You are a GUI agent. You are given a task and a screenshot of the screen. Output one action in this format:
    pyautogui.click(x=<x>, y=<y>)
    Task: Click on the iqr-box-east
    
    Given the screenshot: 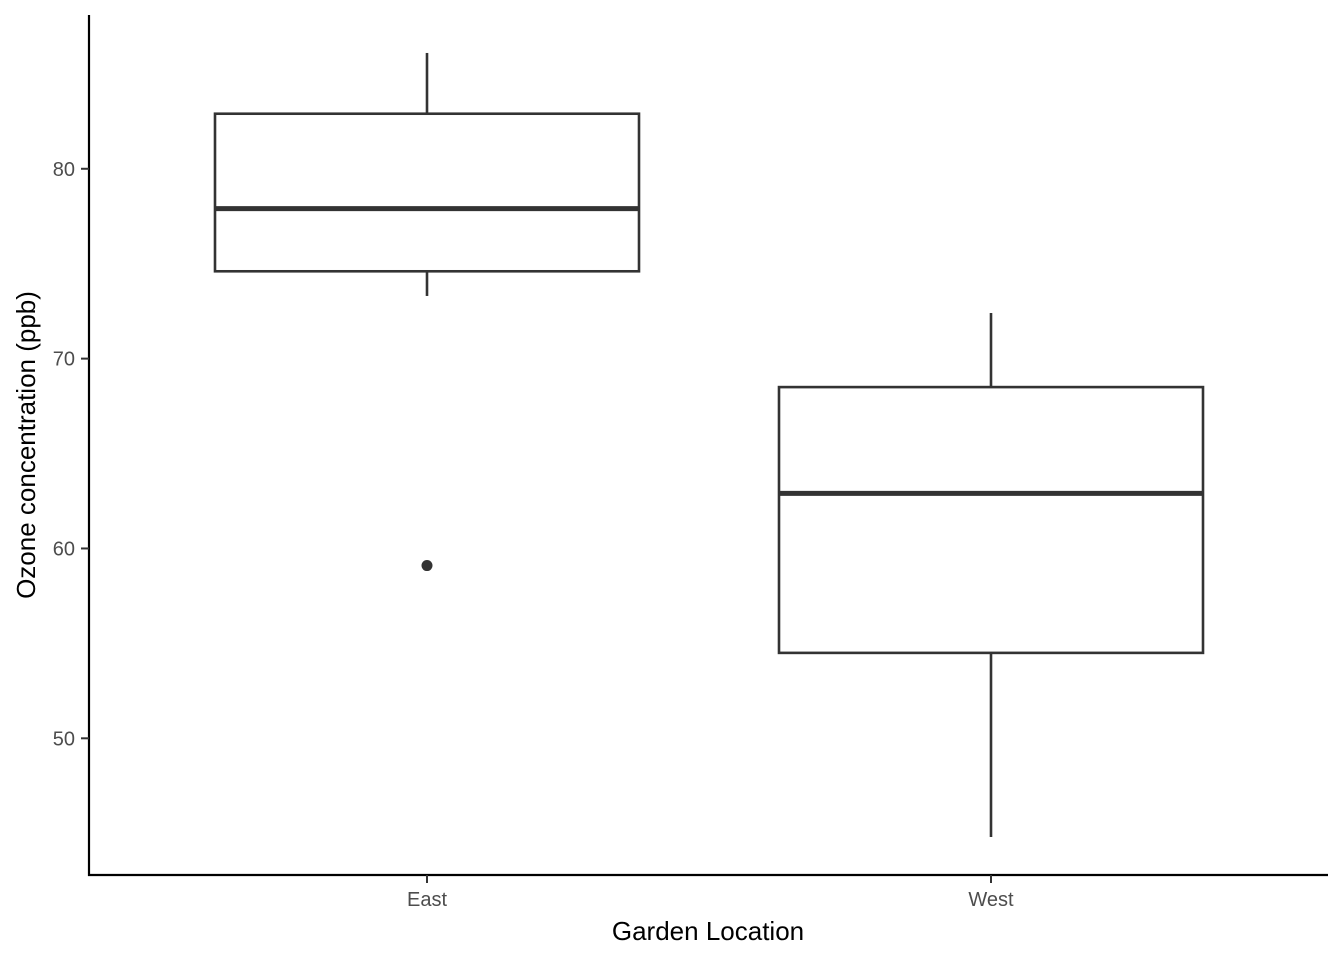 What is the action you would take?
    pyautogui.click(x=427, y=192)
    